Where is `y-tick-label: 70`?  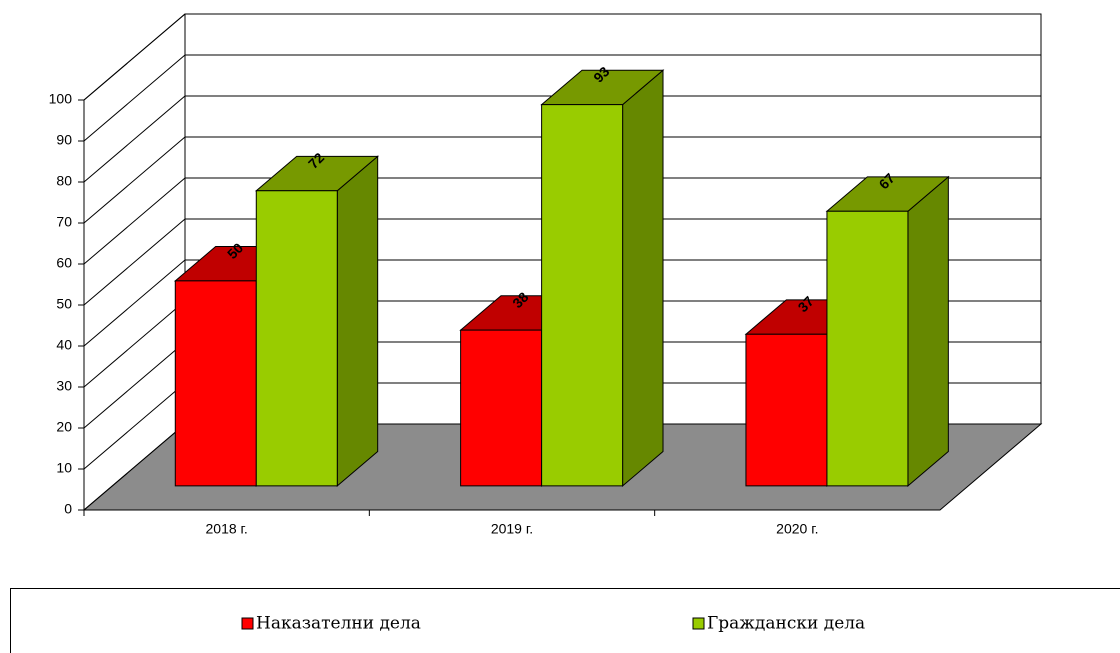
y-tick-label: 70 is located at coordinates (64, 222).